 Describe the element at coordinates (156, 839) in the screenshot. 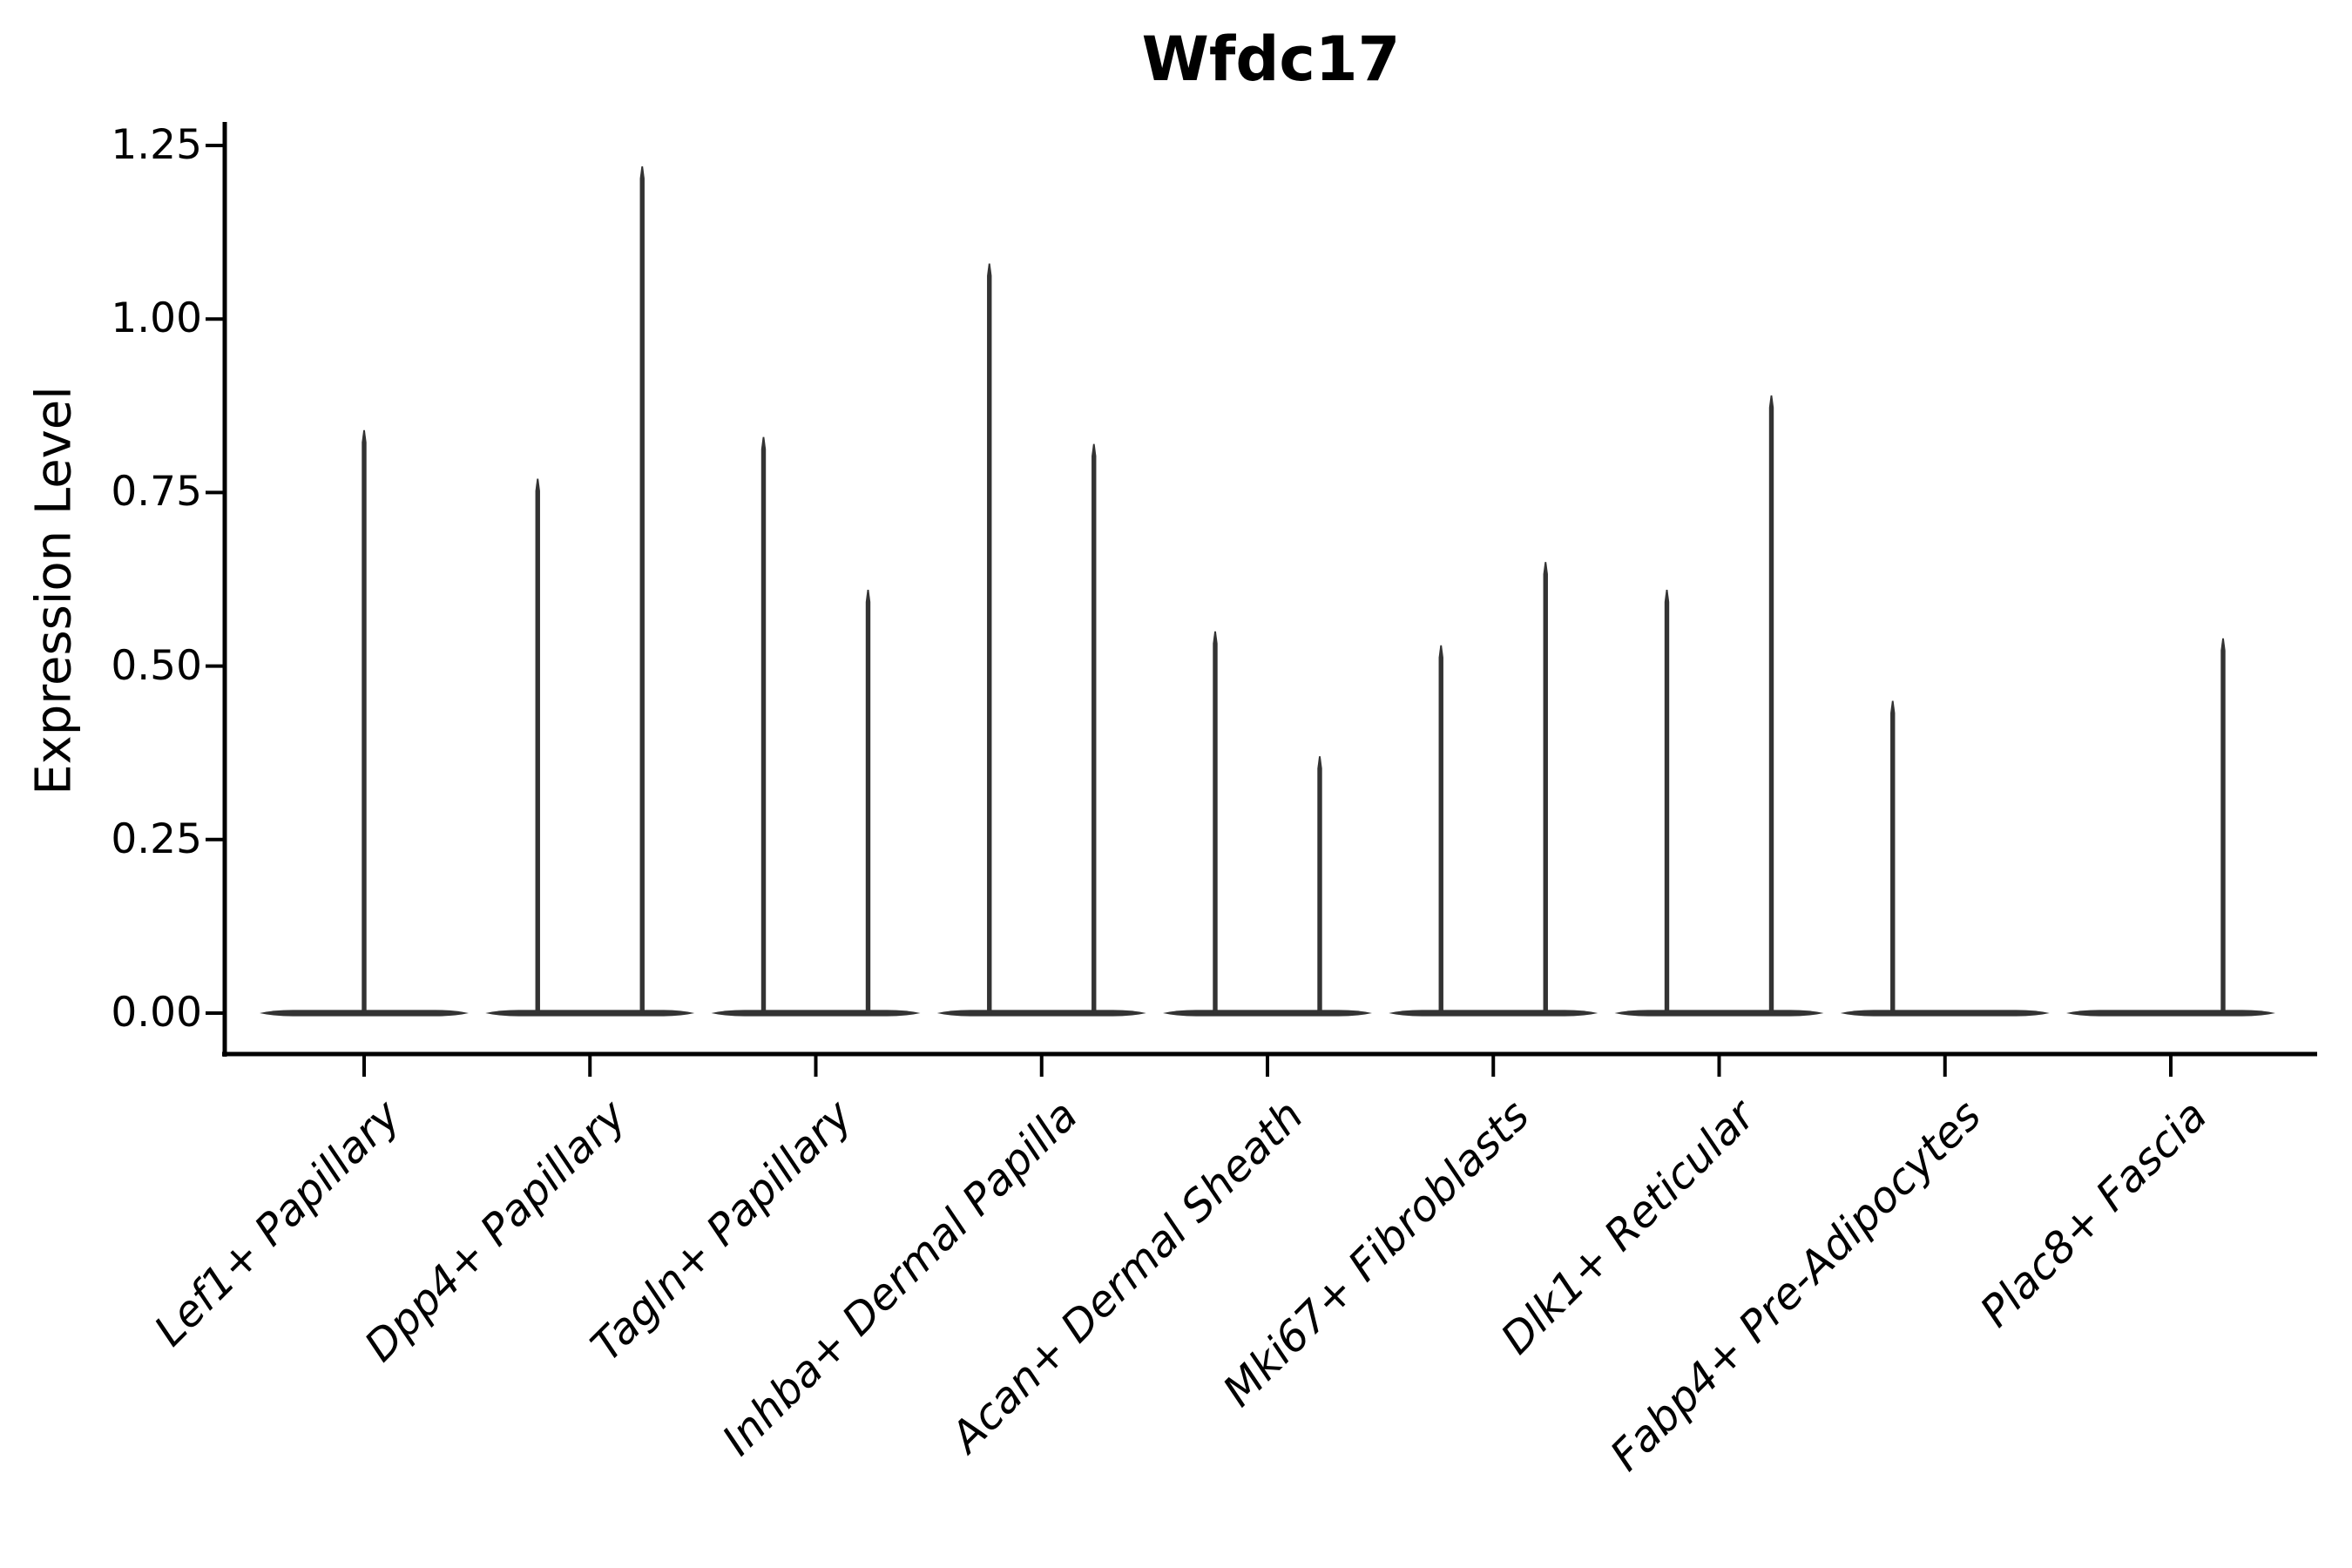

I see `y-tick-label: 0.25` at that location.